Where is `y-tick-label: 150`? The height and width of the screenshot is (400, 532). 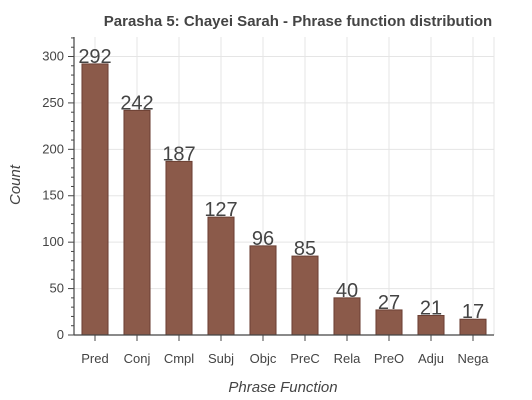
y-tick-label: 150 is located at coordinates (53, 195).